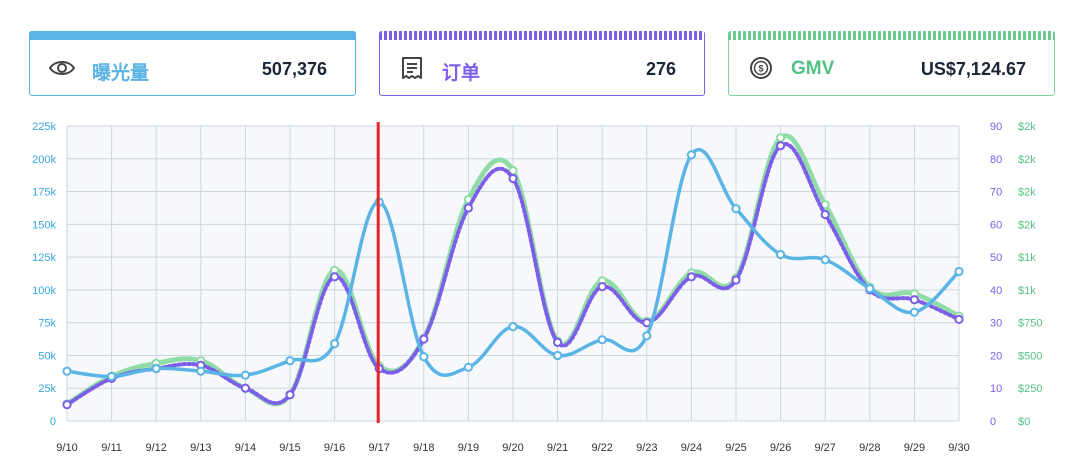 The image size is (1080, 472). Describe the element at coordinates (44, 193) in the screenshot. I see `left-axis-tick-label: 175k` at that location.